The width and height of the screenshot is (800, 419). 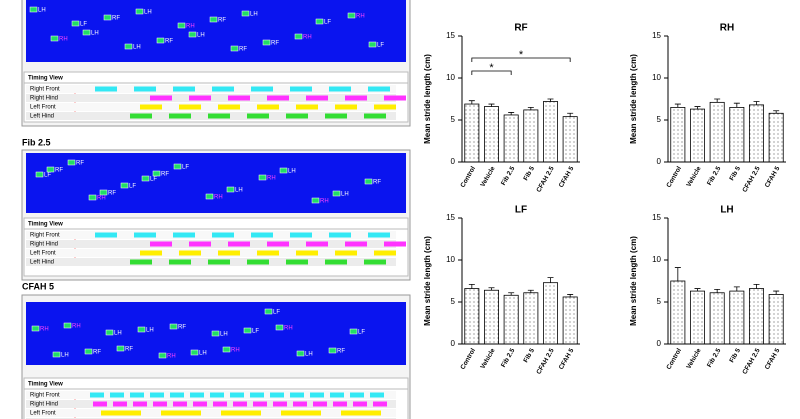 What do you see at coordinates (659, 119) in the screenshot?
I see `y-tick-label: 5` at bounding box center [659, 119].